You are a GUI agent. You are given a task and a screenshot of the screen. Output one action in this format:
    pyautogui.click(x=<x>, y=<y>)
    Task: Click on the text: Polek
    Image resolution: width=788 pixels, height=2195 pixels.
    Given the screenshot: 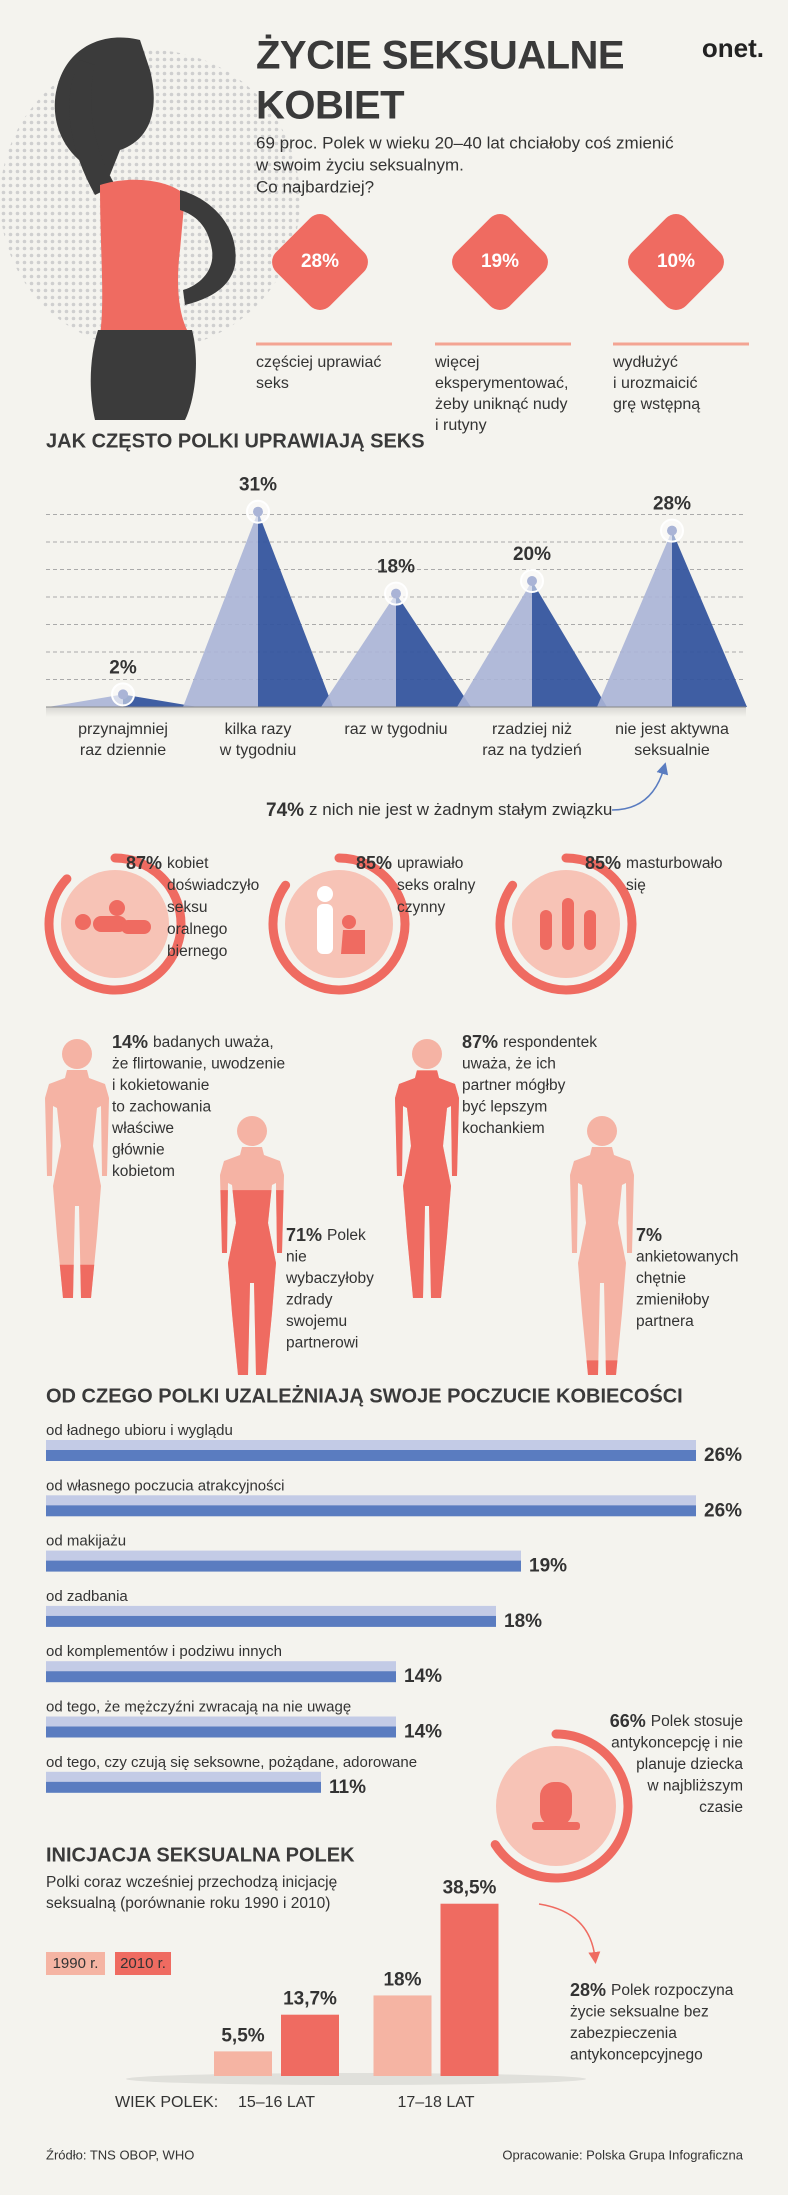 What is the action you would take?
    pyautogui.click(x=346, y=1235)
    